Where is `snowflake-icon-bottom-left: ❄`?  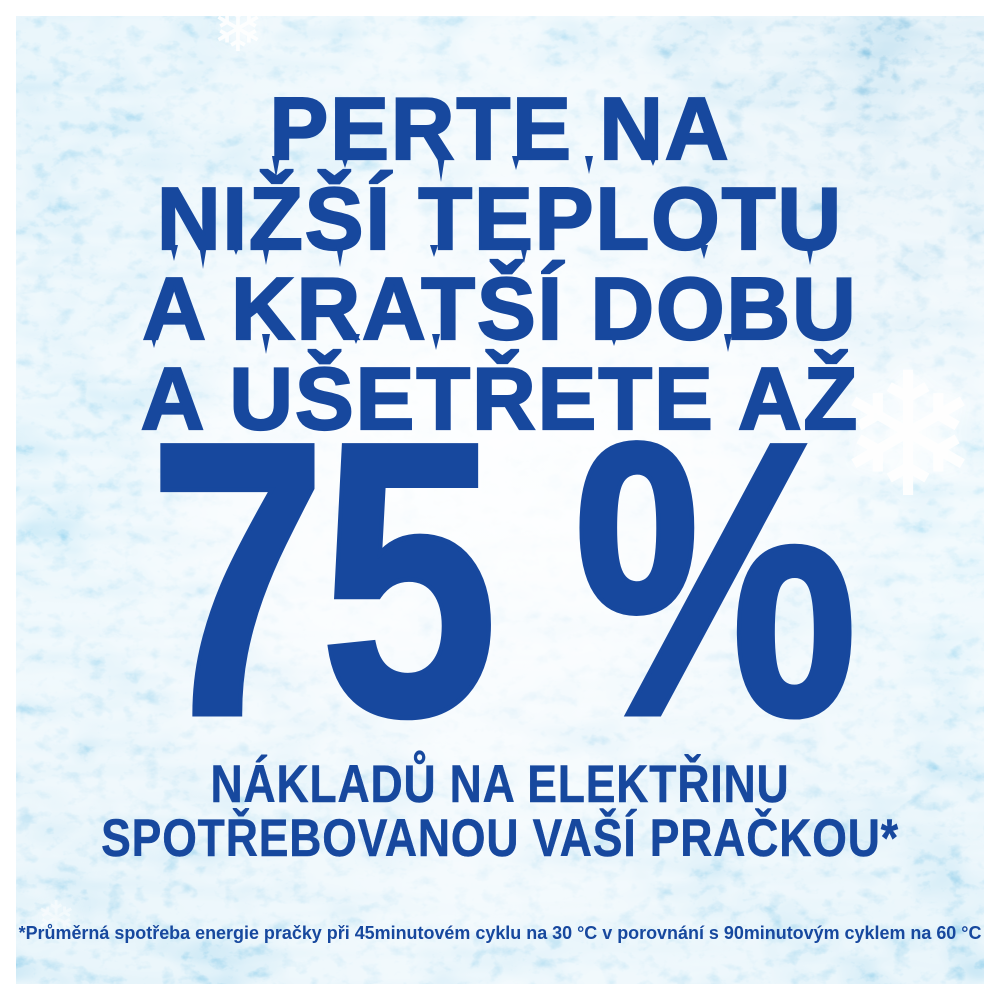
snowflake-icon-bottom-left: ❄ is located at coordinates (56, 919).